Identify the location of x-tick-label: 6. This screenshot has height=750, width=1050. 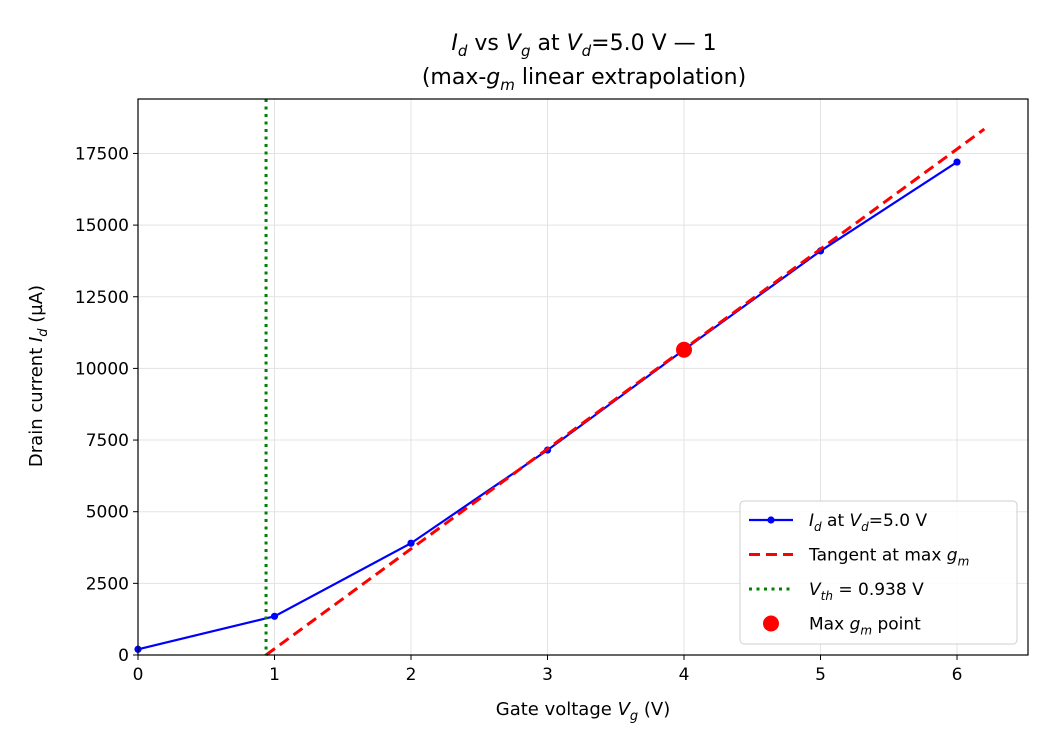
(957, 675).